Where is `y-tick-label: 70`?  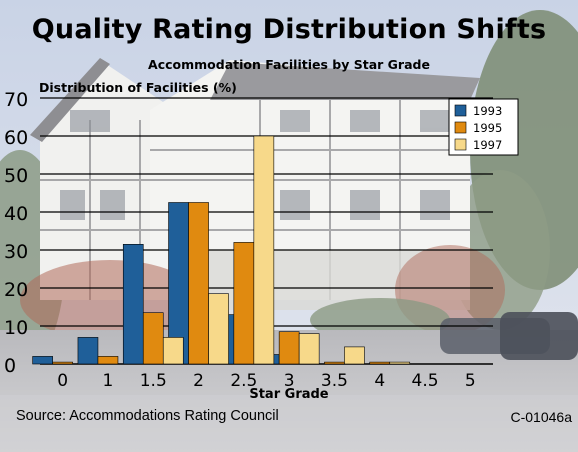 y-tick-label: 70 is located at coordinates (16, 100).